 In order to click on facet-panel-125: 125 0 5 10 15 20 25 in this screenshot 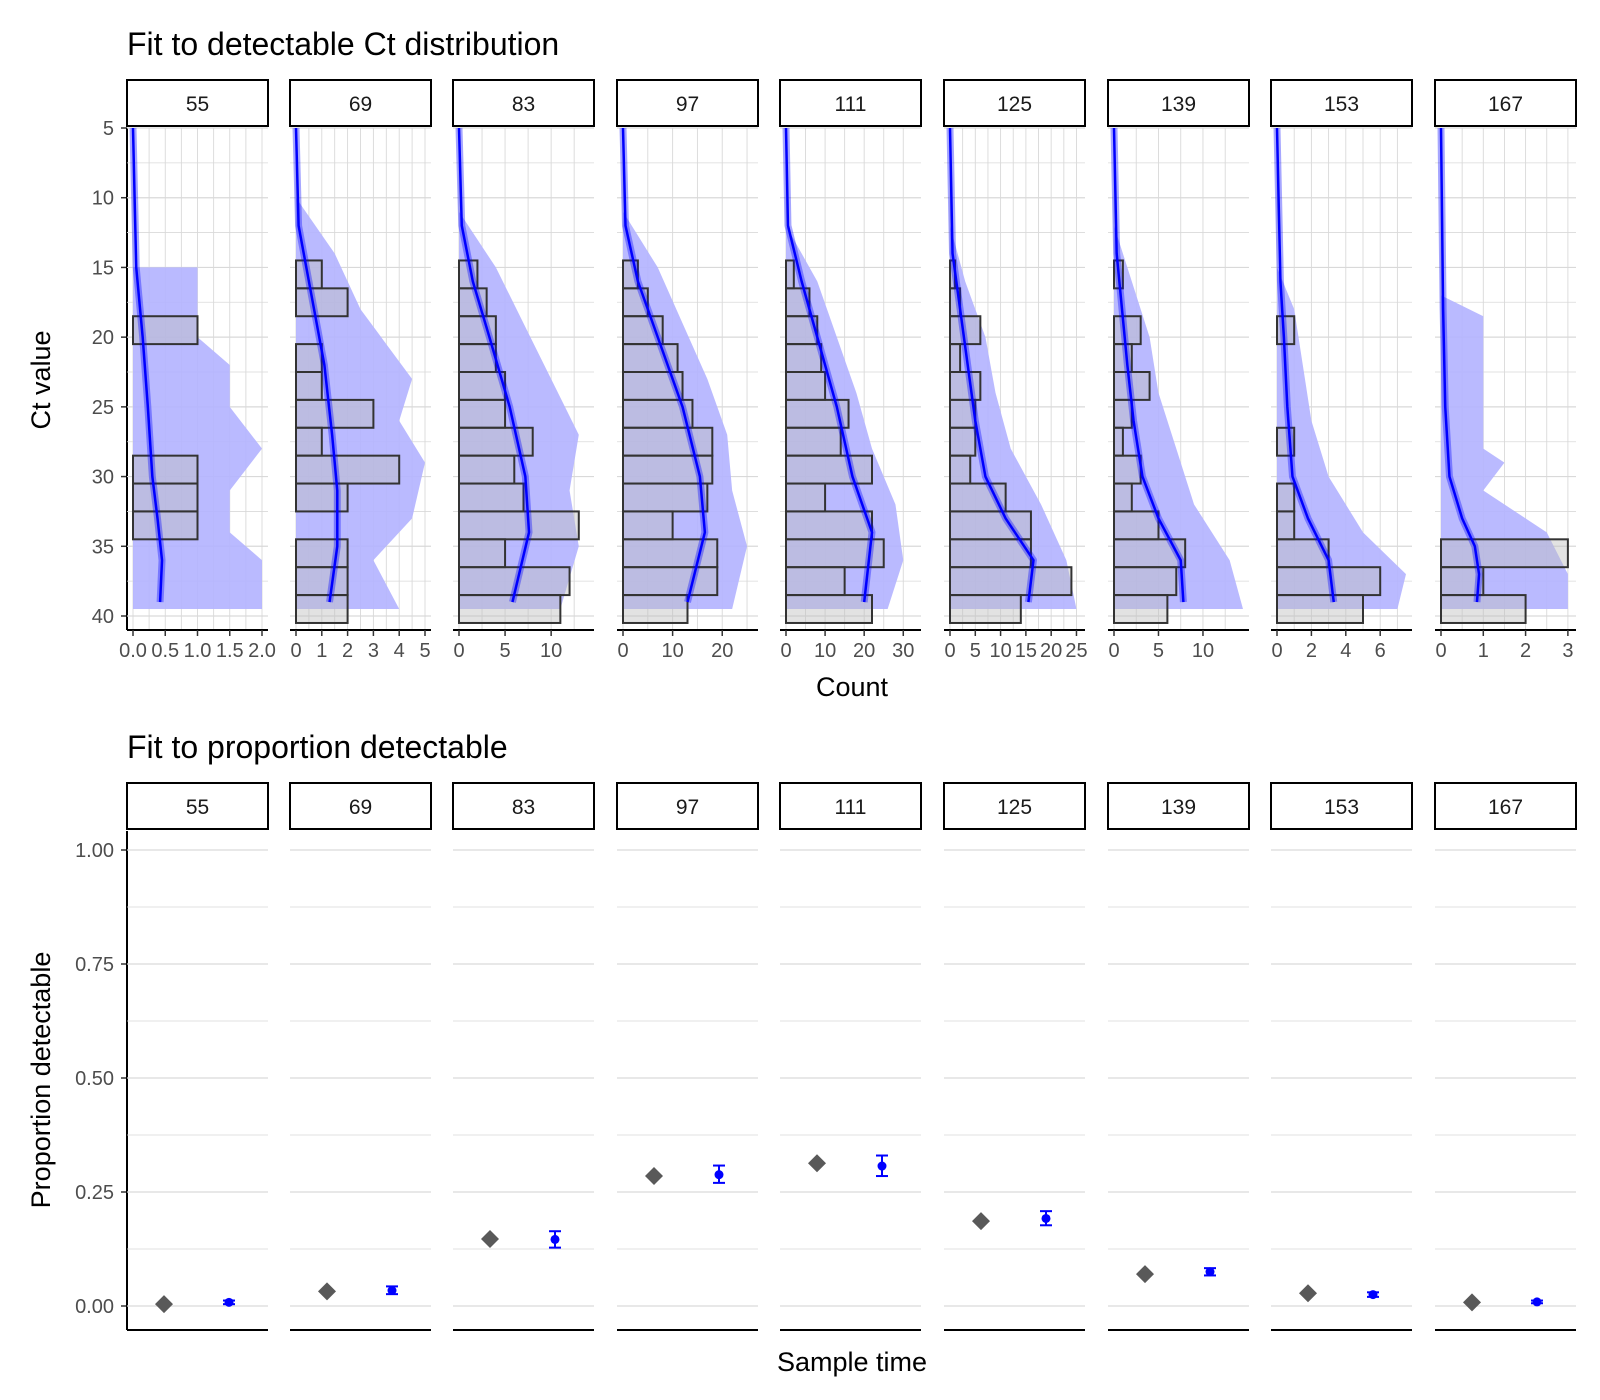, I will do `click(1015, 370)`.